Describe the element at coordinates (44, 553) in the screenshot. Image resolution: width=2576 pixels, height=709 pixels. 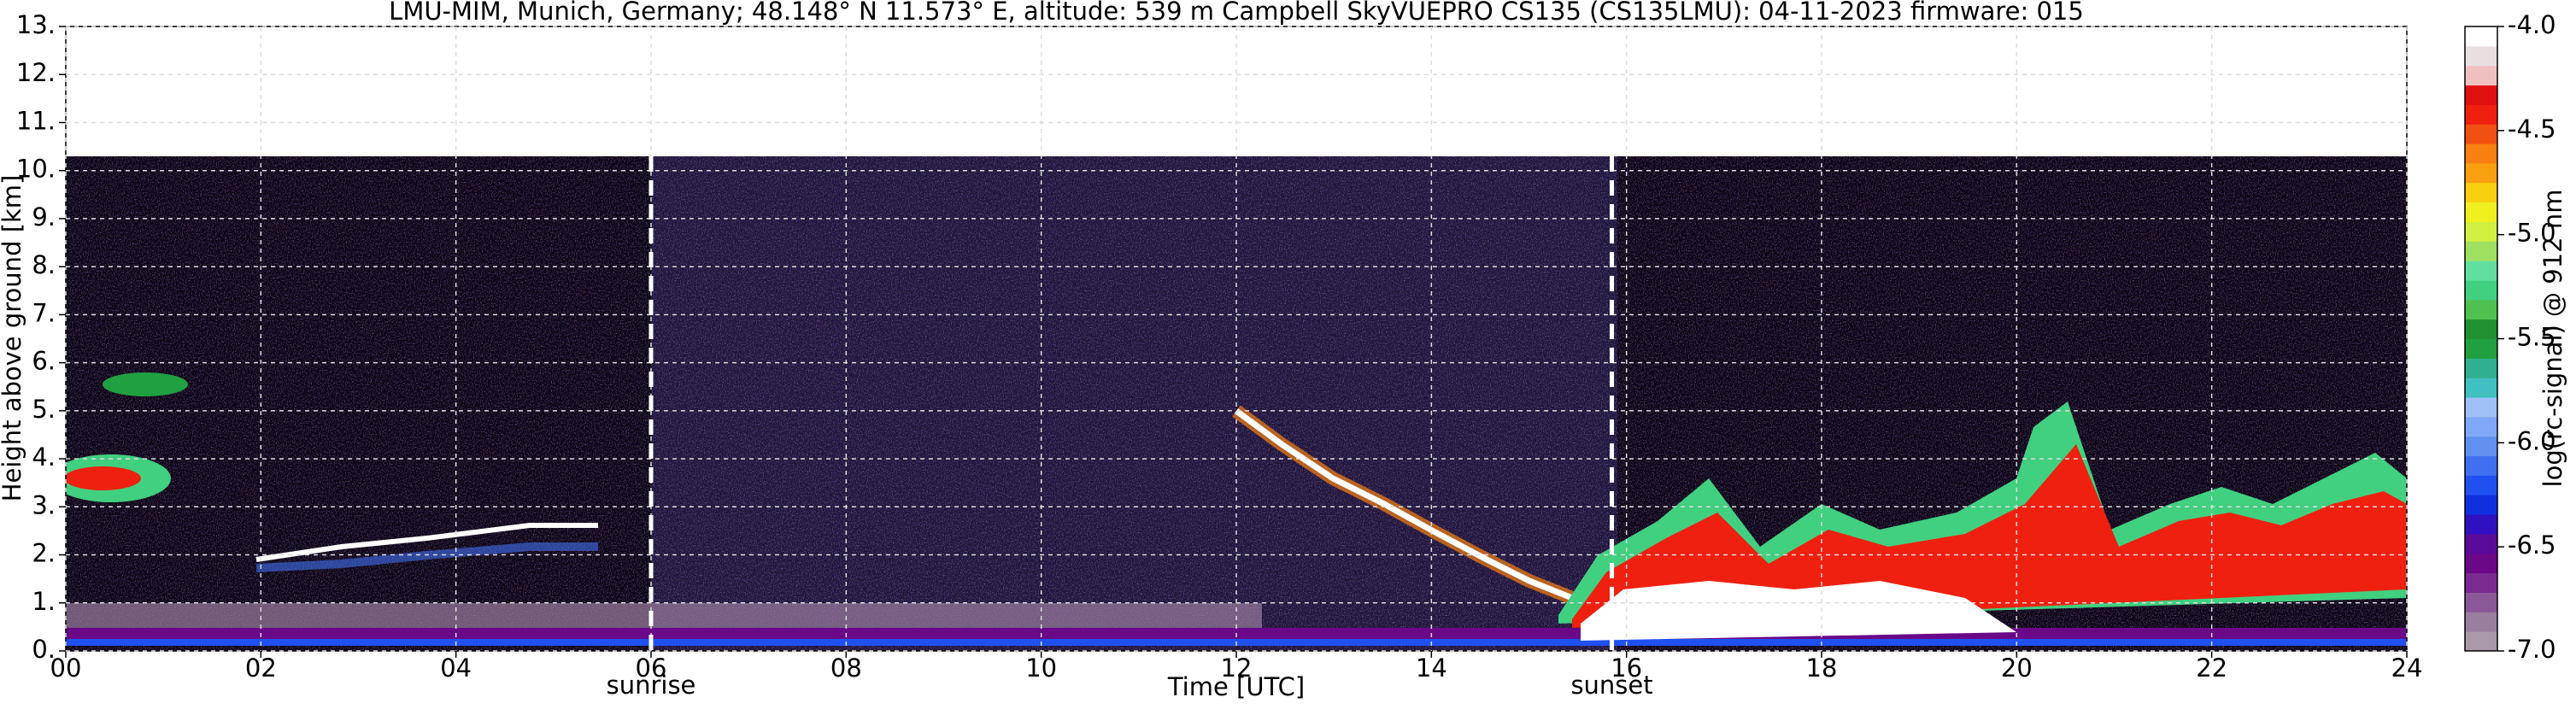
I see `y-tick-label: 2.` at that location.